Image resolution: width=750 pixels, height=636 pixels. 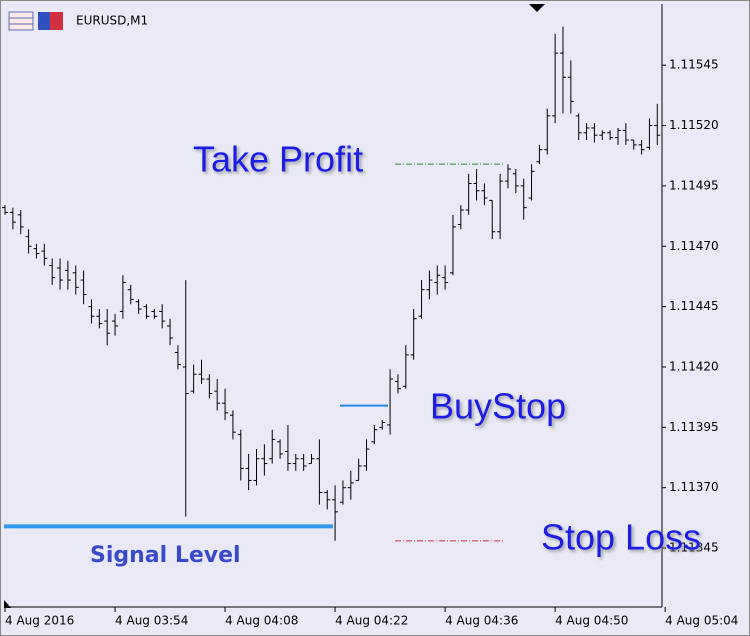 What do you see at coordinates (701, 621) in the screenshot?
I see `x-tick-label: 4 Aug 05:04` at bounding box center [701, 621].